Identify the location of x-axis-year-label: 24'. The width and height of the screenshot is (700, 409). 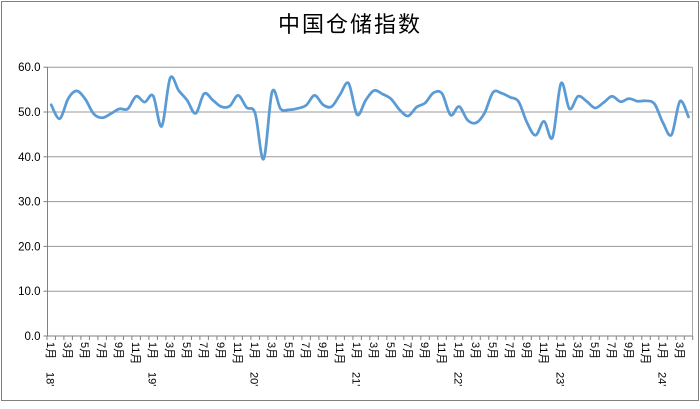
(662, 379).